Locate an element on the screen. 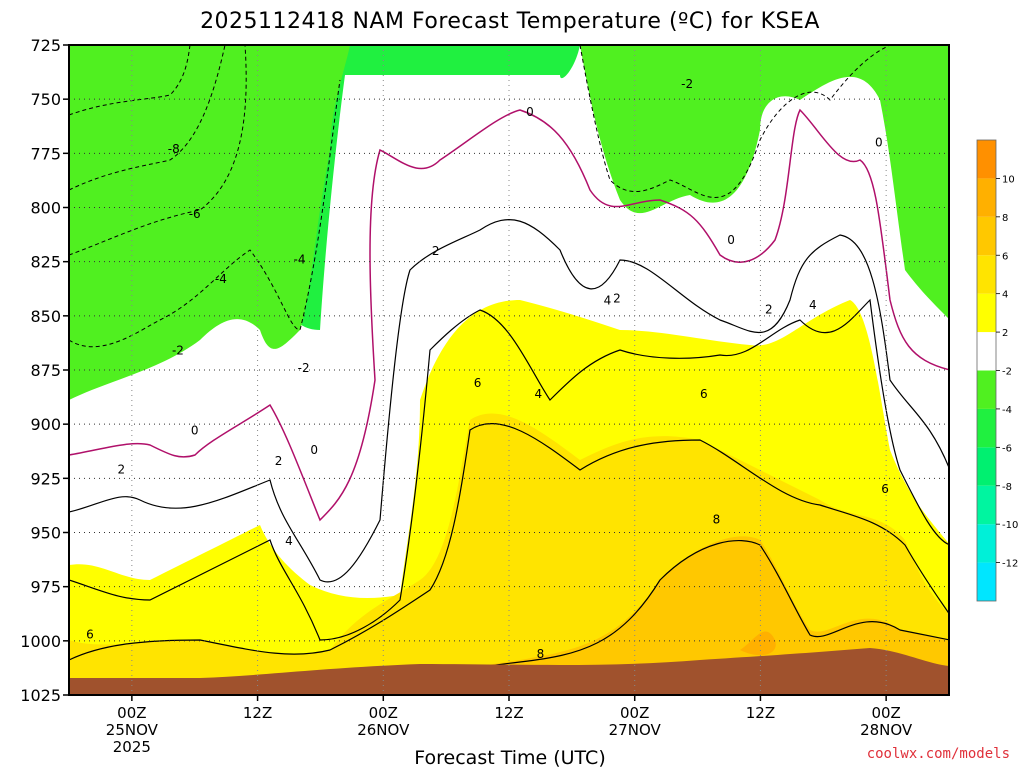  y-tick-label: 800 is located at coordinates (45, 208).